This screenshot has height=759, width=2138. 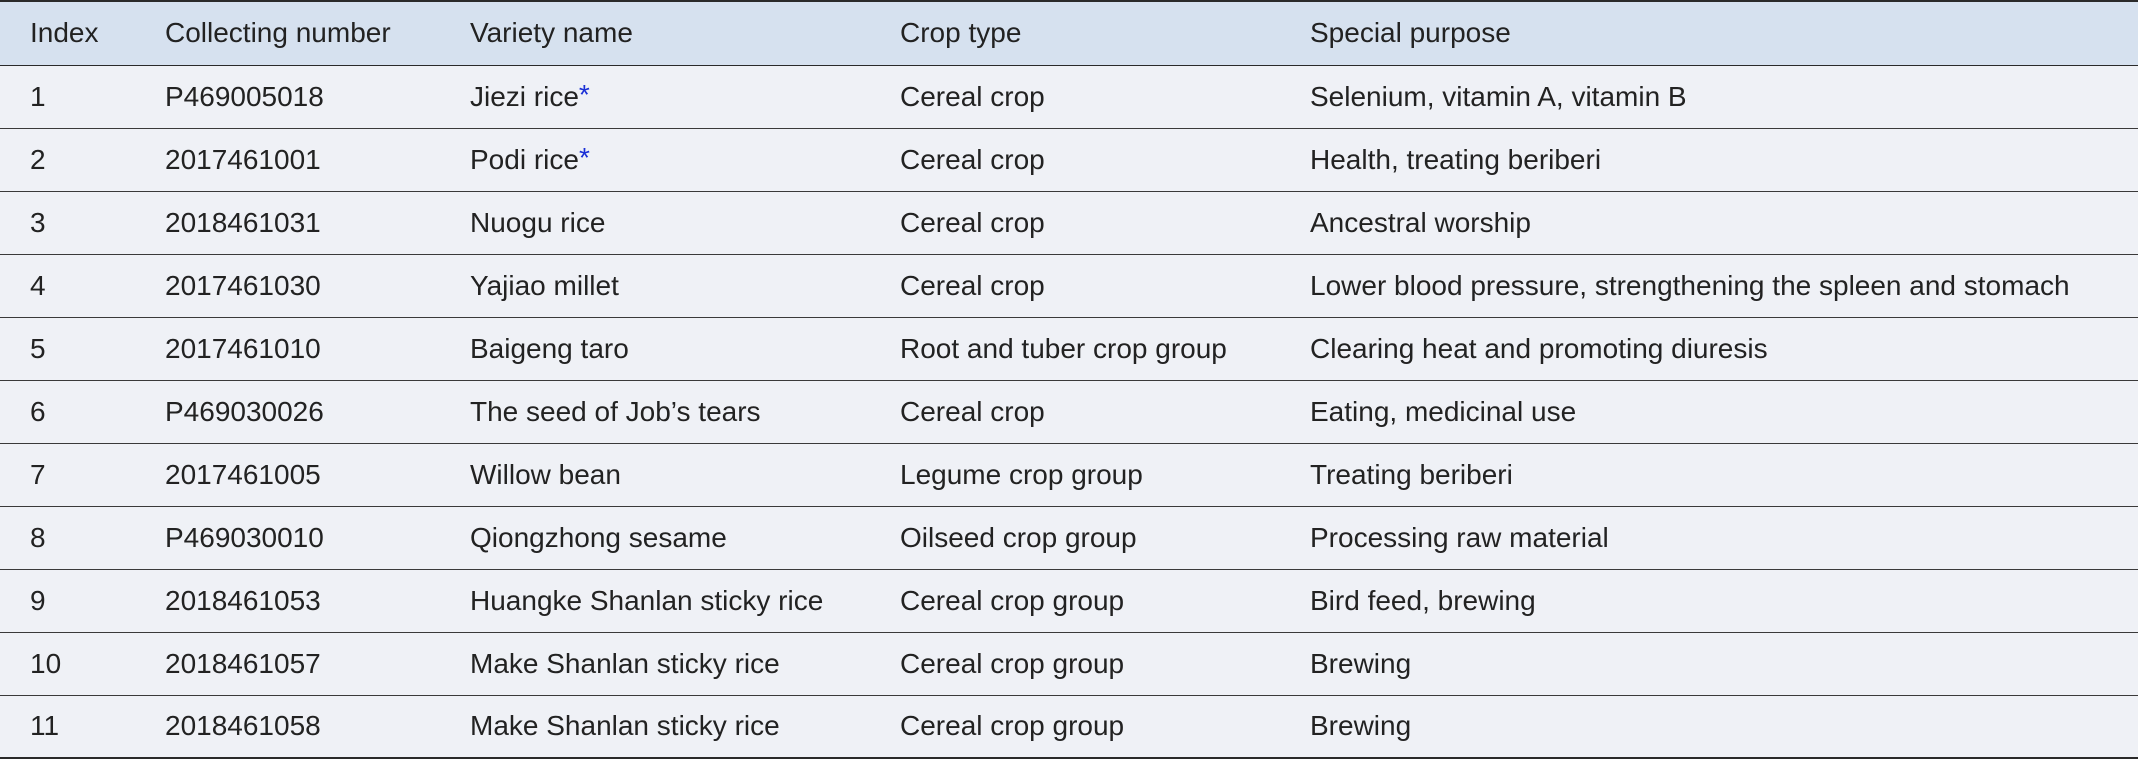 What do you see at coordinates (38, 474) in the screenshot?
I see `cell-index: 7` at bounding box center [38, 474].